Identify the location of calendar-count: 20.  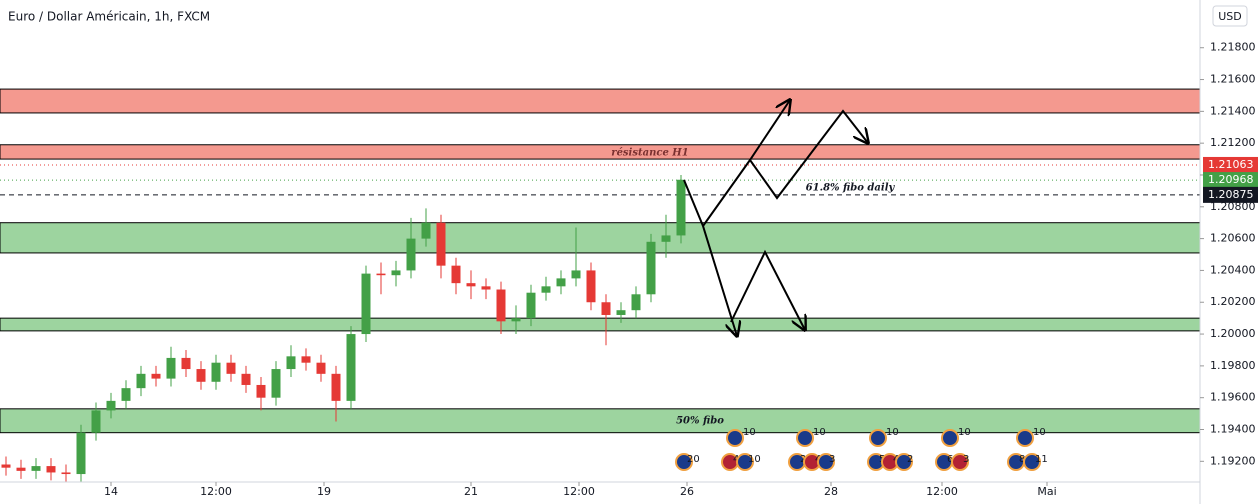
(693, 459).